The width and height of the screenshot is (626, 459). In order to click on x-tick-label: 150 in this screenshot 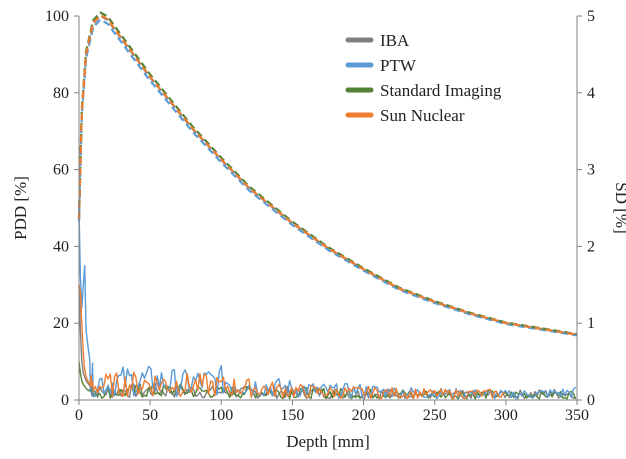, I will do `click(292, 415)`.